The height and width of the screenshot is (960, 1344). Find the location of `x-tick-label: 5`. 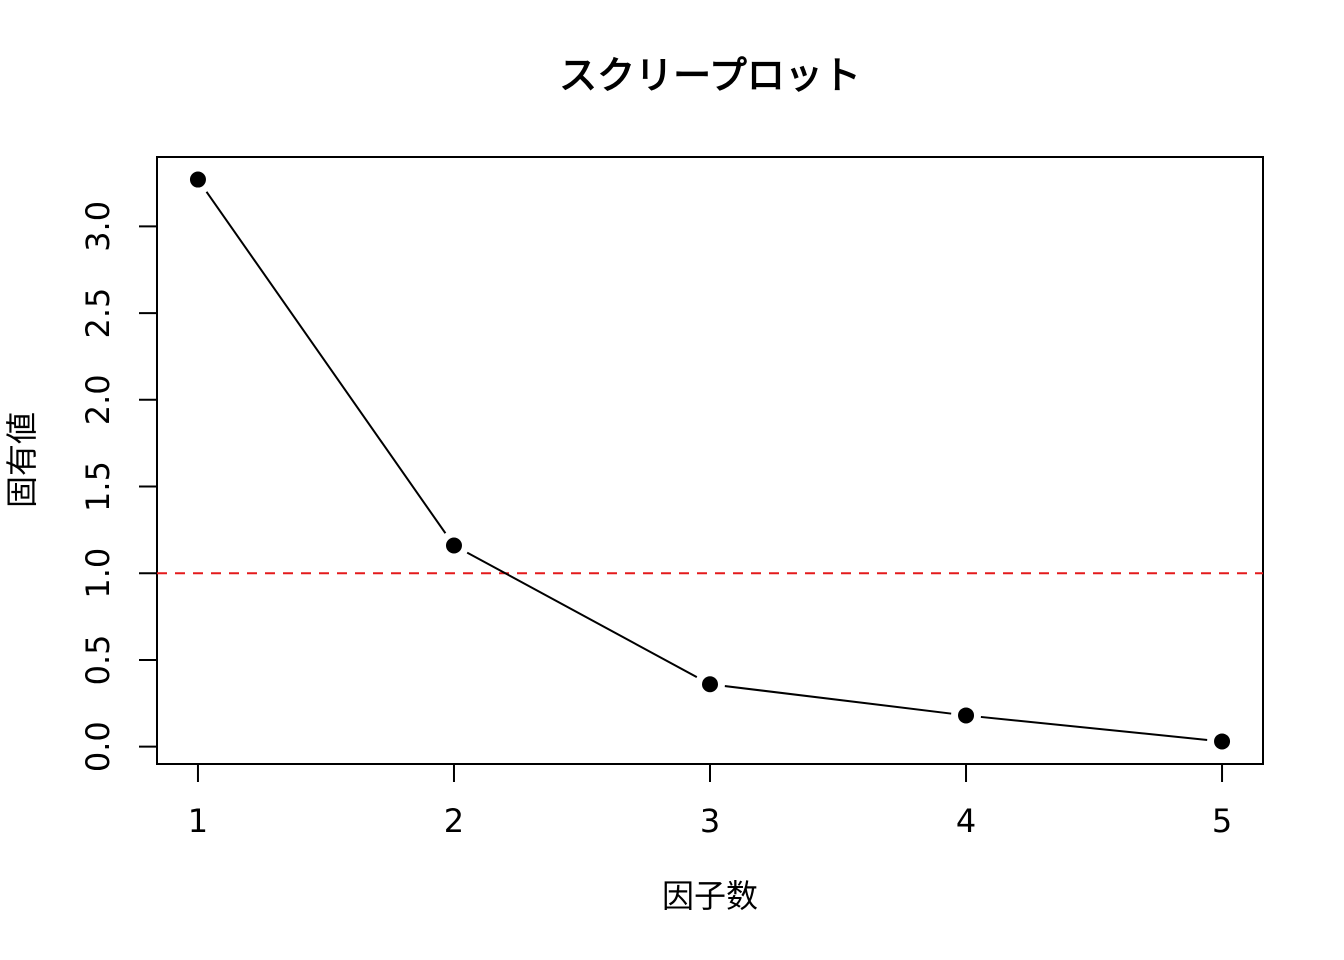

x-tick-label: 5 is located at coordinates (1222, 821).